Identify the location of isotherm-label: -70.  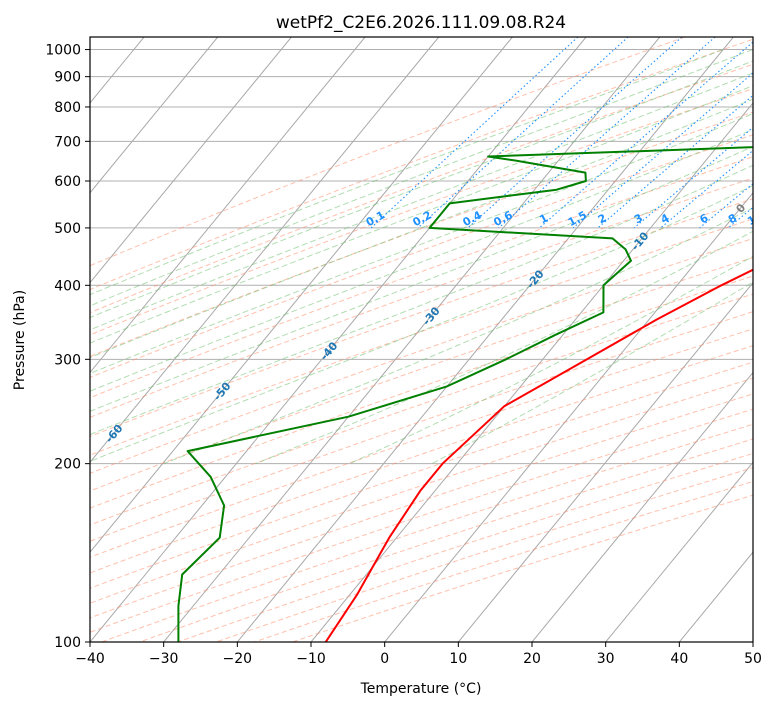
(5, 484).